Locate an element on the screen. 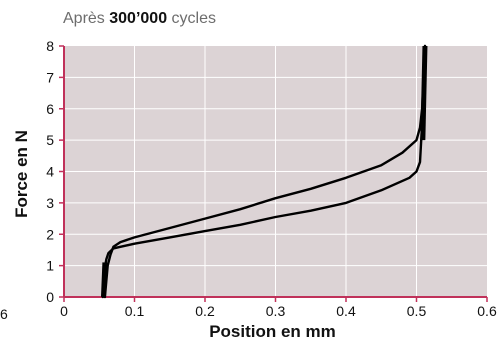 The width and height of the screenshot is (502, 347). y-tick-label-0: 0 is located at coordinates (50, 297).